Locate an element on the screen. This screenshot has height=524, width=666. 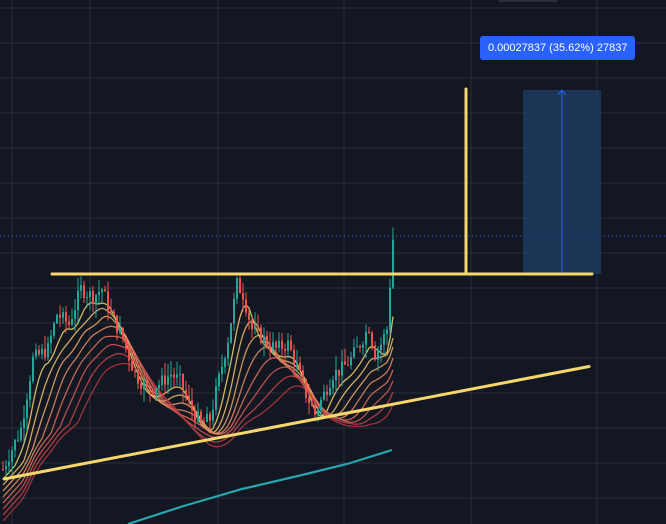
top-tab is located at coordinates (528, 1).